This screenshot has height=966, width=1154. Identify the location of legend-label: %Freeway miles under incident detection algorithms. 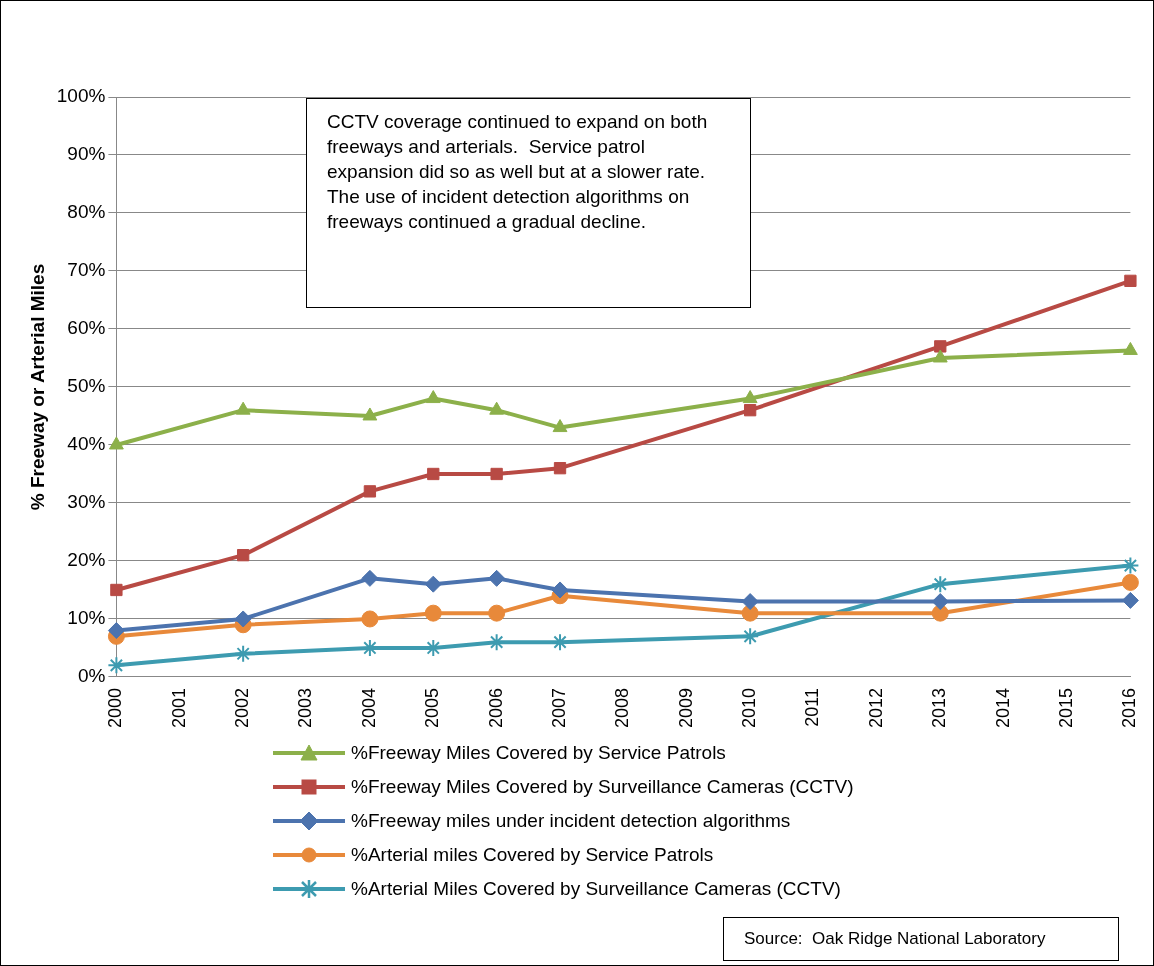
(571, 821).